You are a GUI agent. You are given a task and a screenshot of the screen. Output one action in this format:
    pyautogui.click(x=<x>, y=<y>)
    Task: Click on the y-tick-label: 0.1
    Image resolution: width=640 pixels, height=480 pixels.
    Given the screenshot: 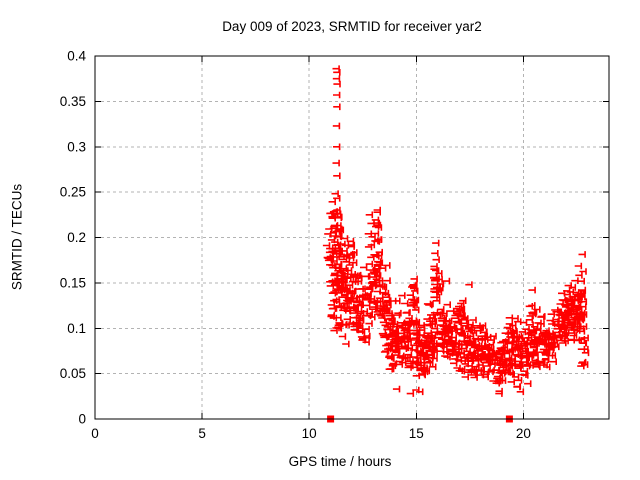 What is the action you would take?
    pyautogui.click(x=76, y=328)
    